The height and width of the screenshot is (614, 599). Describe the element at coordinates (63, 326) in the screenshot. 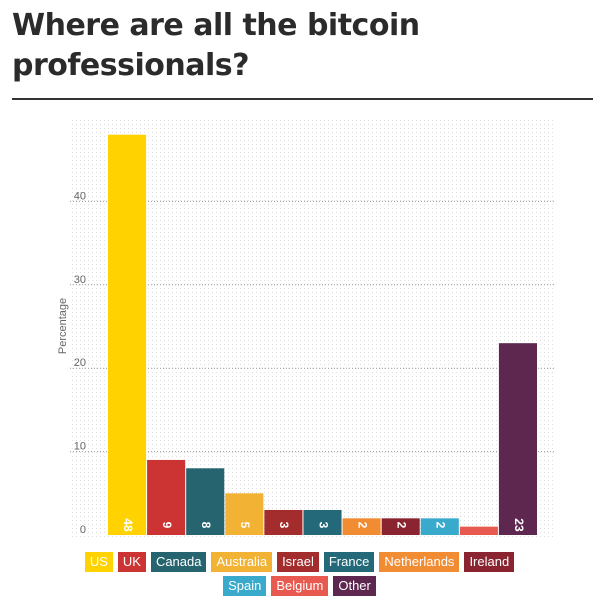

I see `y-axis-label: Percentage` at that location.